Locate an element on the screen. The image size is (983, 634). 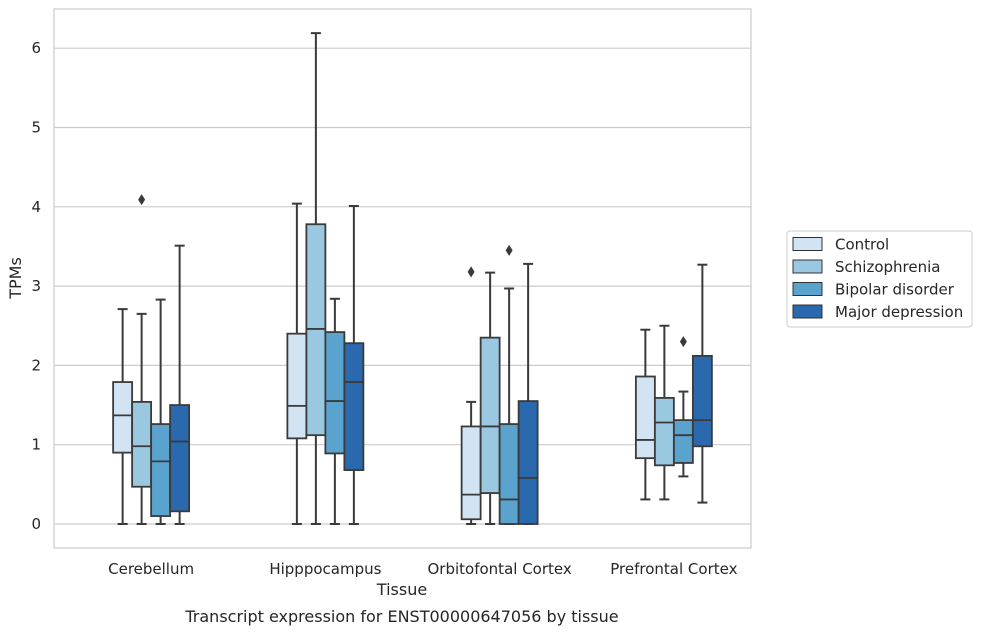
legend-label: Control is located at coordinates (862, 245).